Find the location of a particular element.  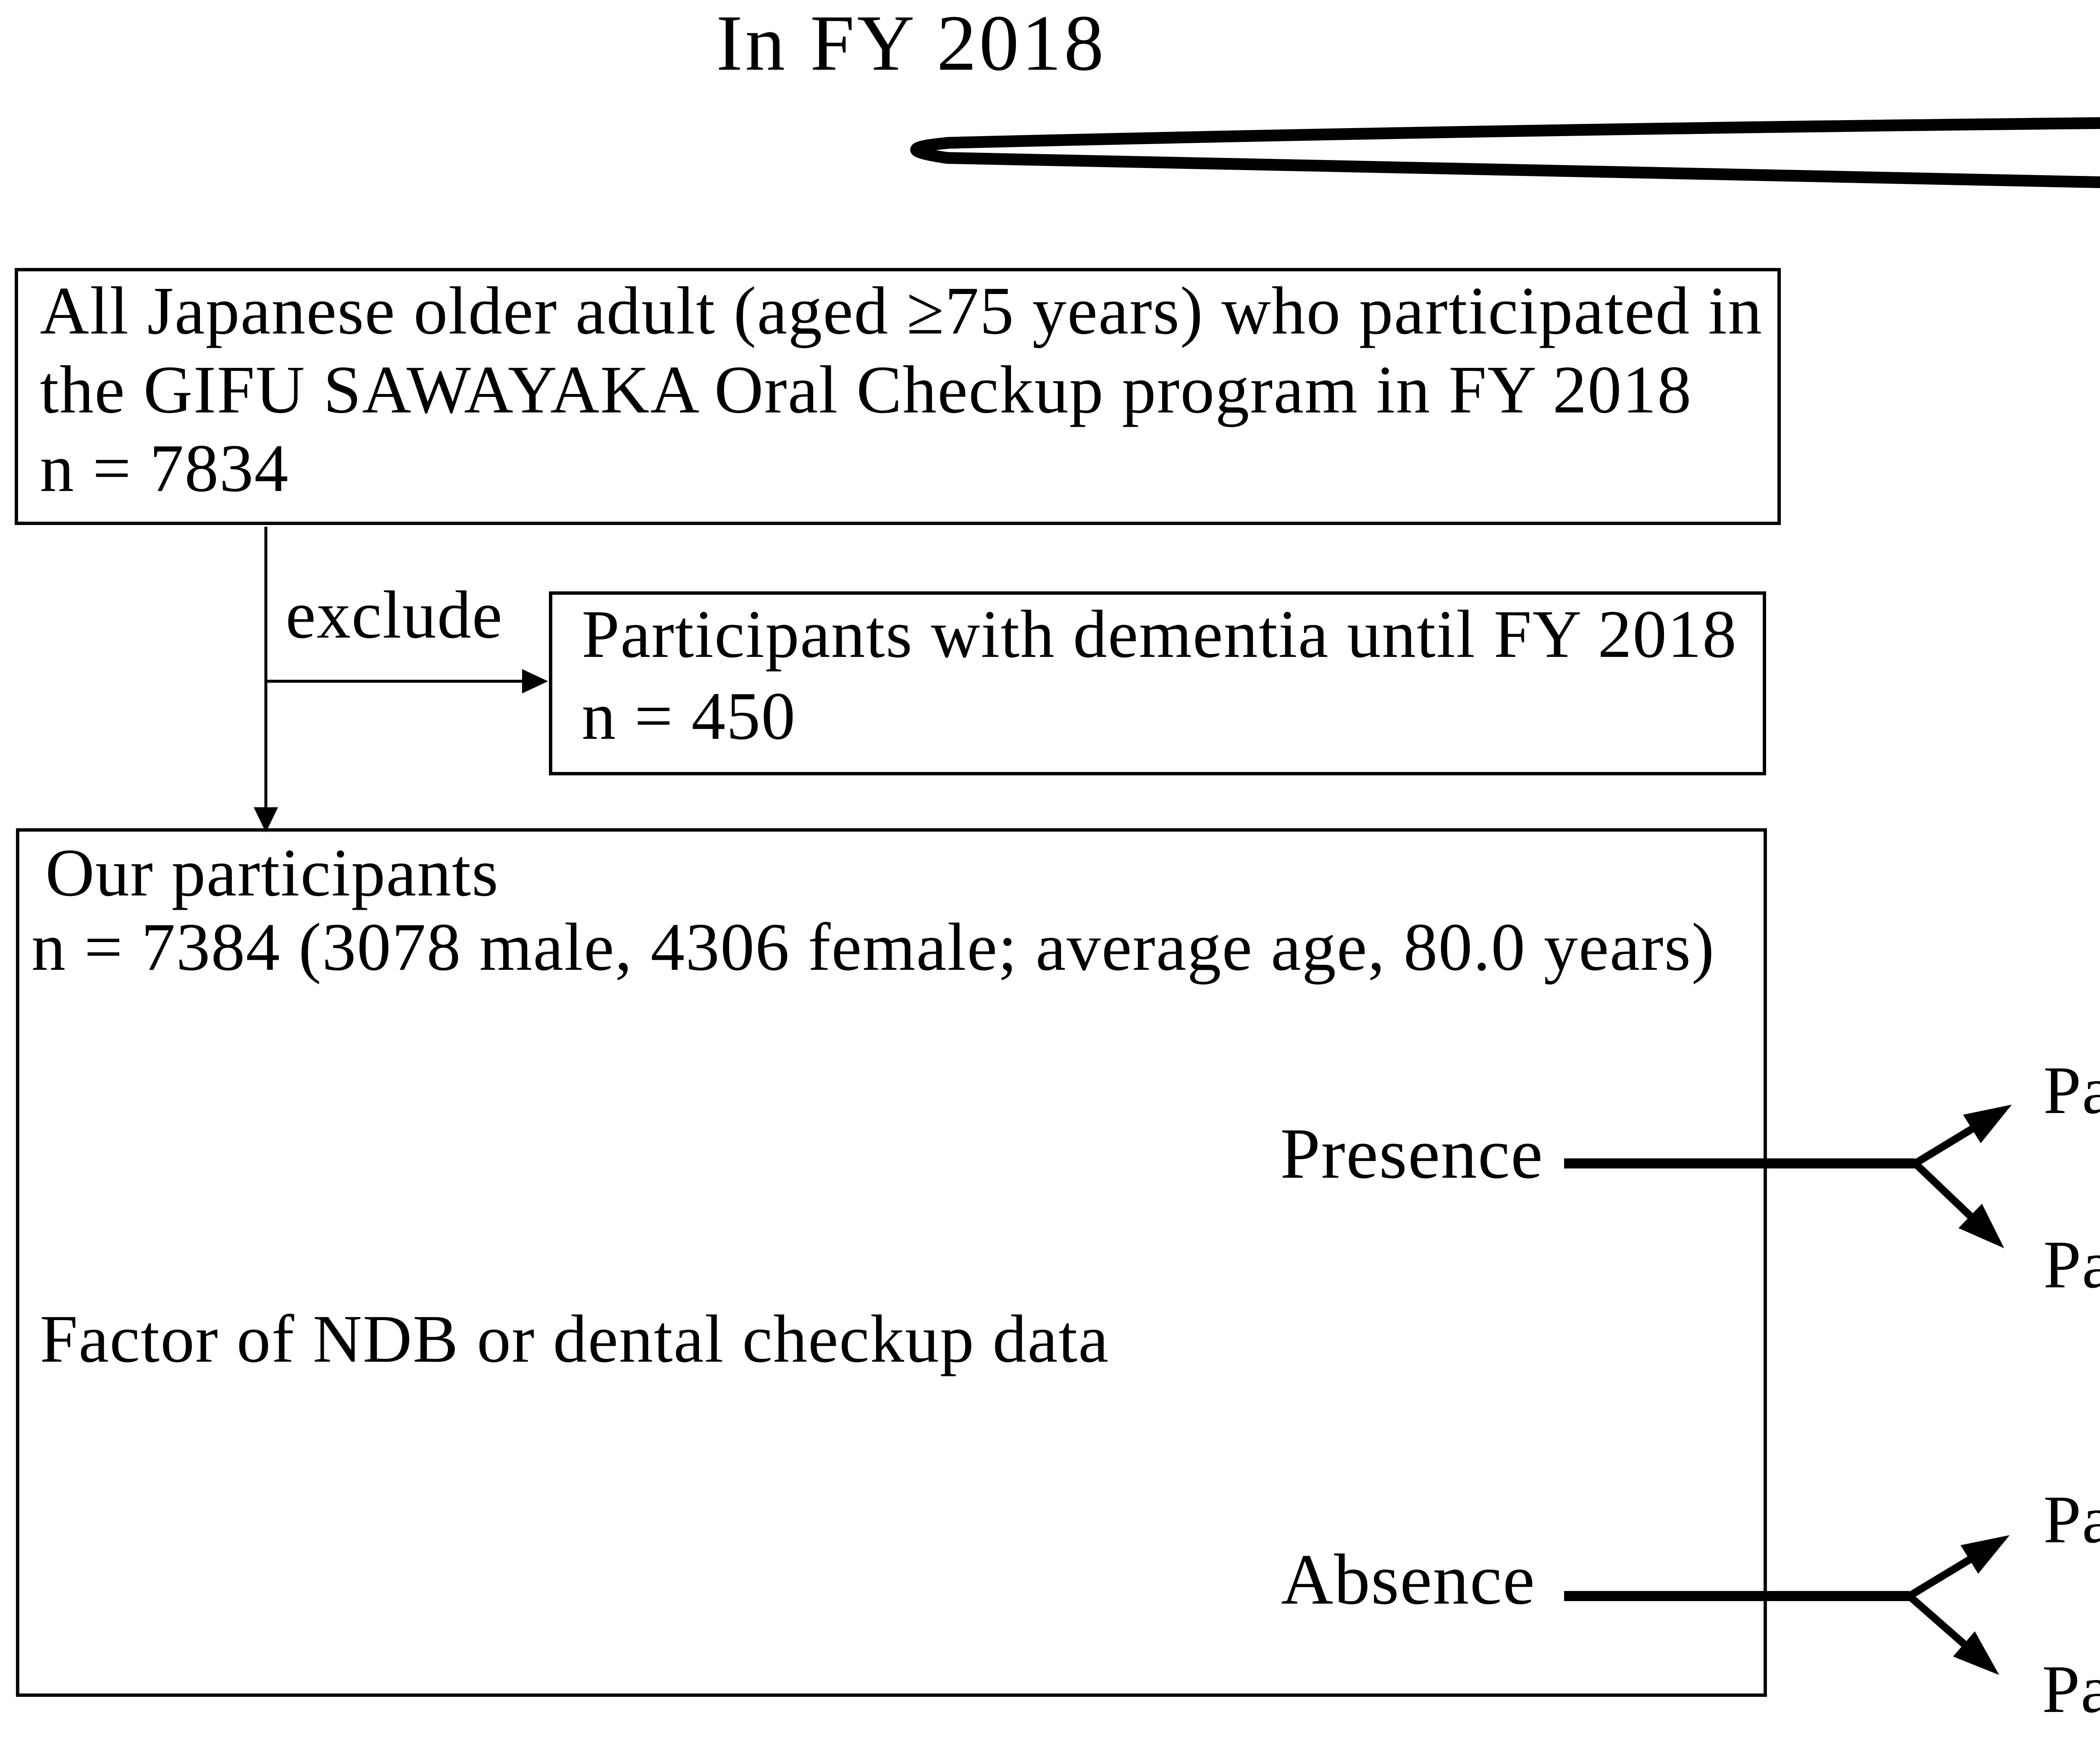

absence-without-dementia-label: Participants without dementia is located at coordinates (2071, 1689).